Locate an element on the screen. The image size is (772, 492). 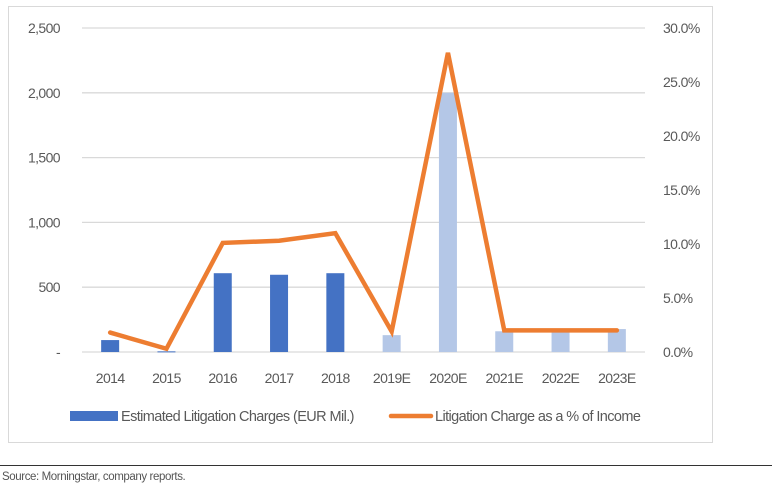
right-axis: 0.0% 5.0% 10.0% 15.0% 20.0% 25.0% 30.0% is located at coordinates (681, 190).